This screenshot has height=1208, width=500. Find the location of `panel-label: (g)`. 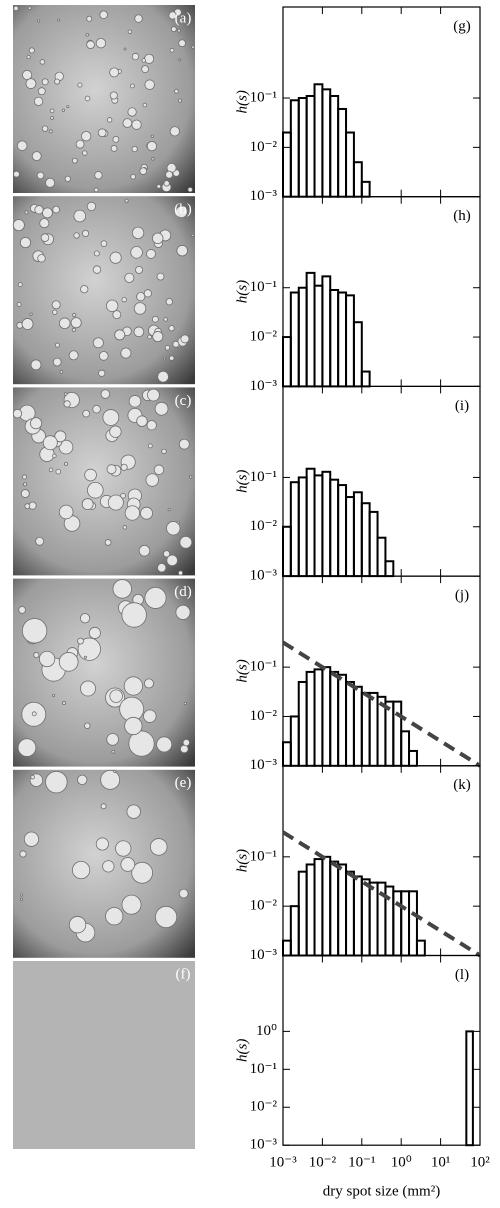

panel-label: (g) is located at coordinates (462, 26).